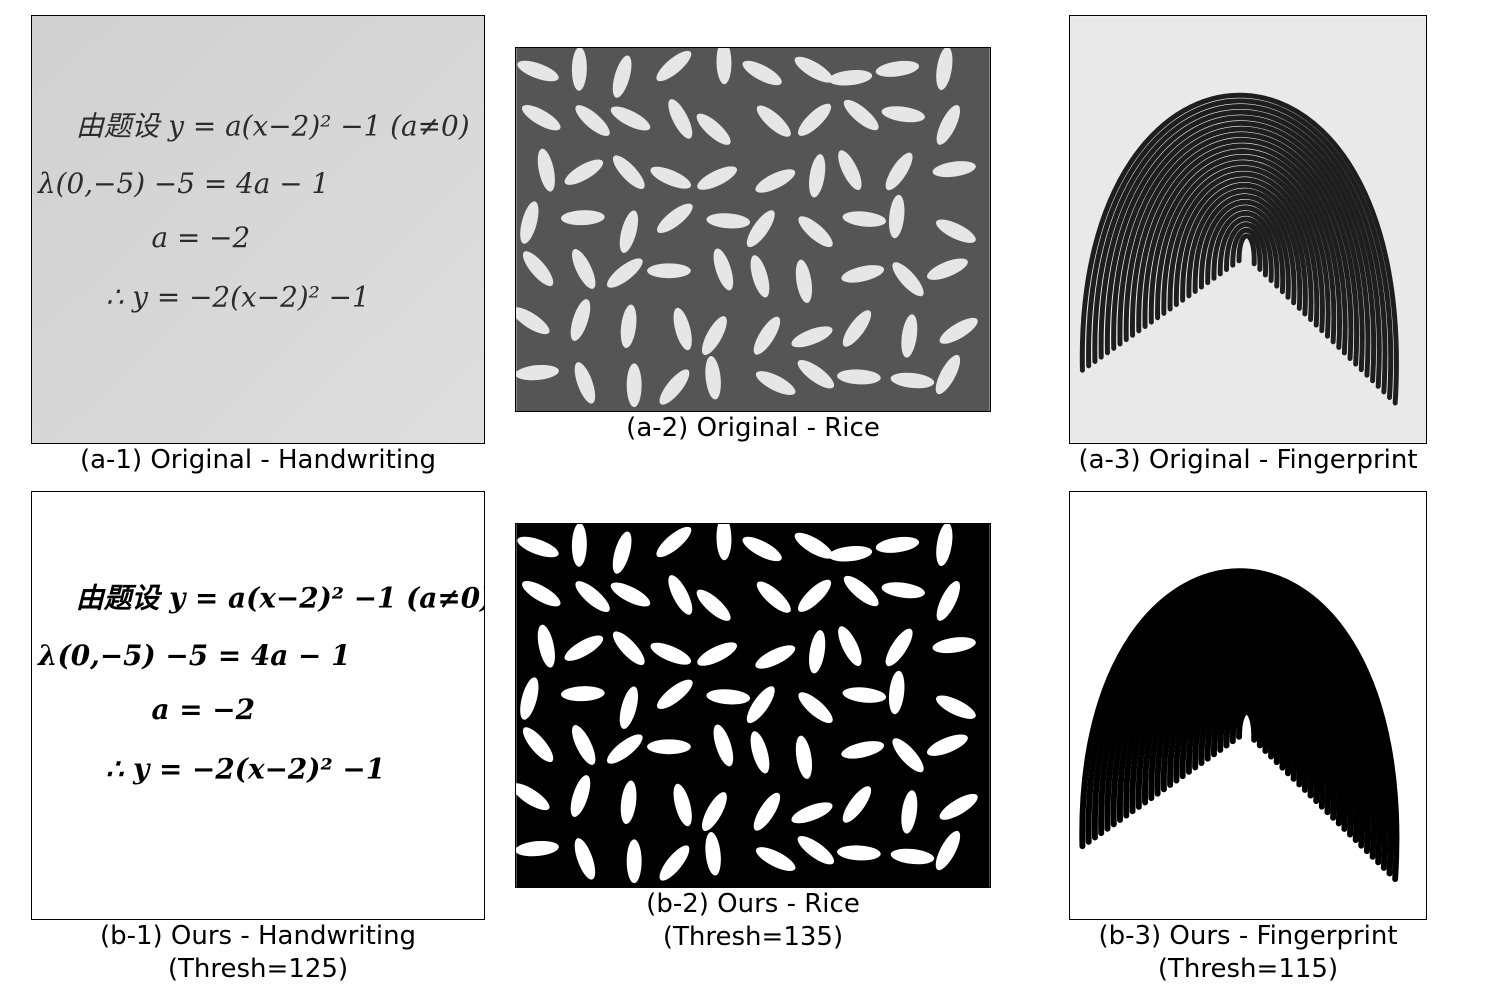 This screenshot has width=1500, height=1000. What do you see at coordinates (273, 125) in the screenshot?
I see `handwriting-line-1: 由题设 y = a(x−2)² −1 (a≠0)` at bounding box center [273, 125].